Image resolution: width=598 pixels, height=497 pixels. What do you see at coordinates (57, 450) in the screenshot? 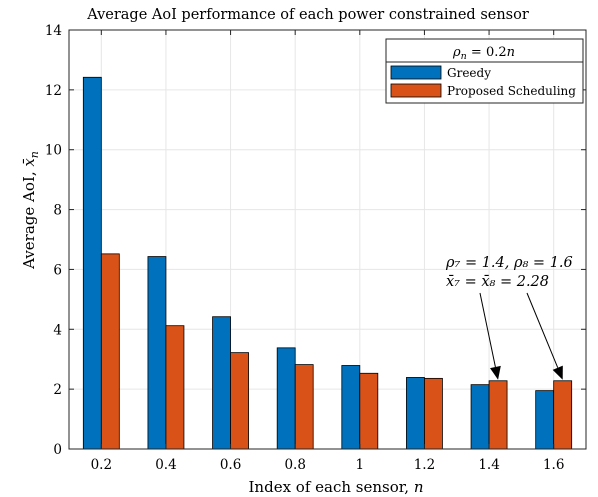
I see `y-tick-label: 0` at bounding box center [57, 450].